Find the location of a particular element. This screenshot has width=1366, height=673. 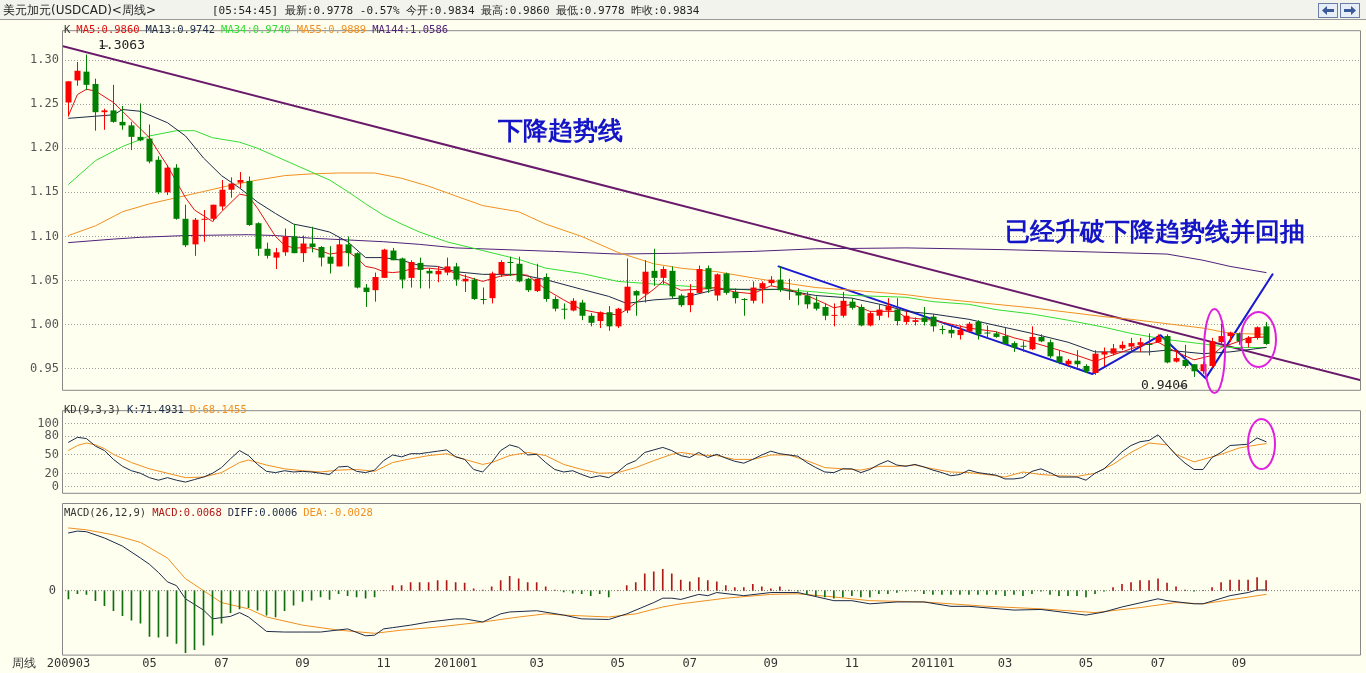

x-tick-label: 200903 is located at coordinates (68, 662).